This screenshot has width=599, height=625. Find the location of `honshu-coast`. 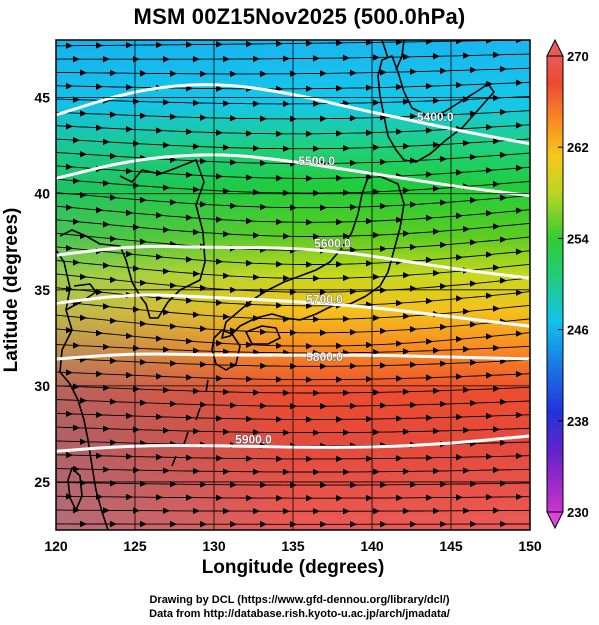

honshu-coast is located at coordinates (313, 255).